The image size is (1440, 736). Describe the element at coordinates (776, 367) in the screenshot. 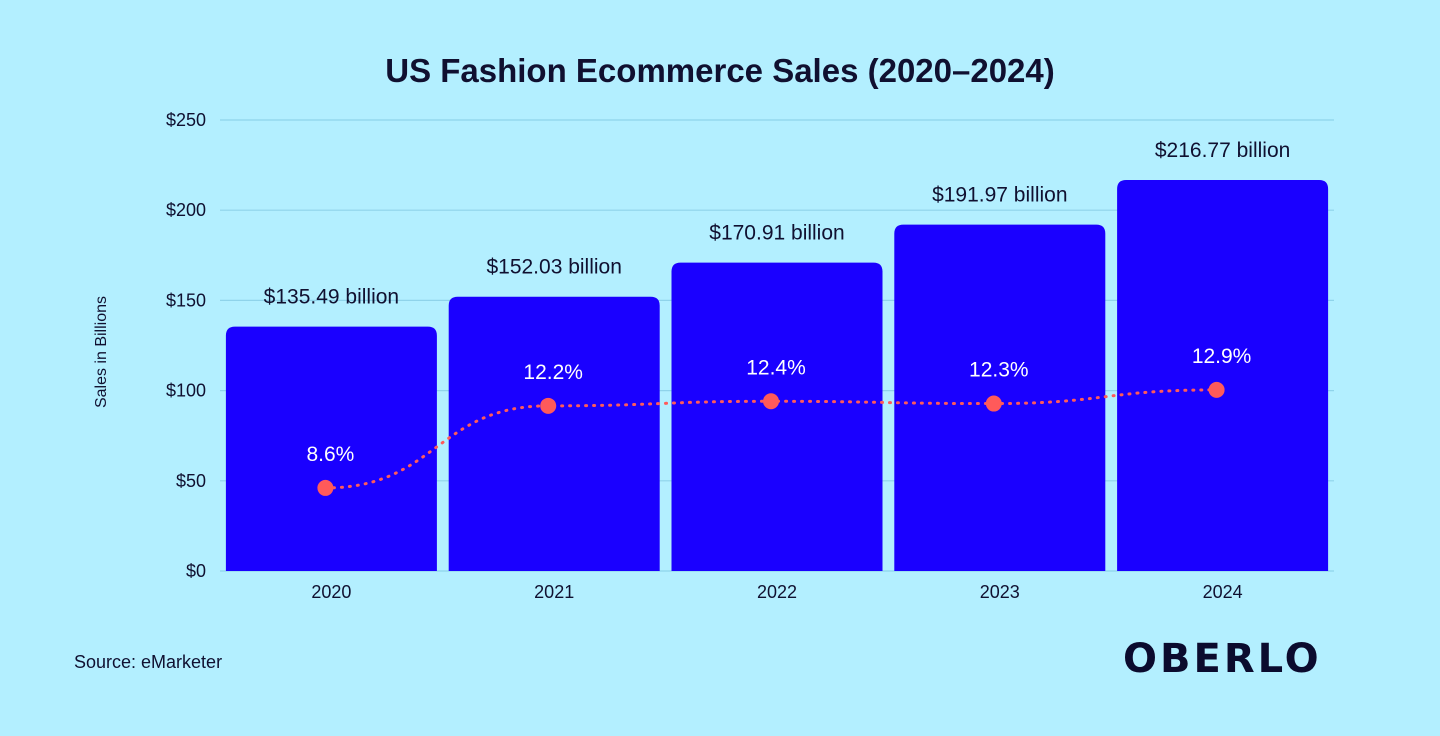

I see `growth-label: 12.4%` at that location.